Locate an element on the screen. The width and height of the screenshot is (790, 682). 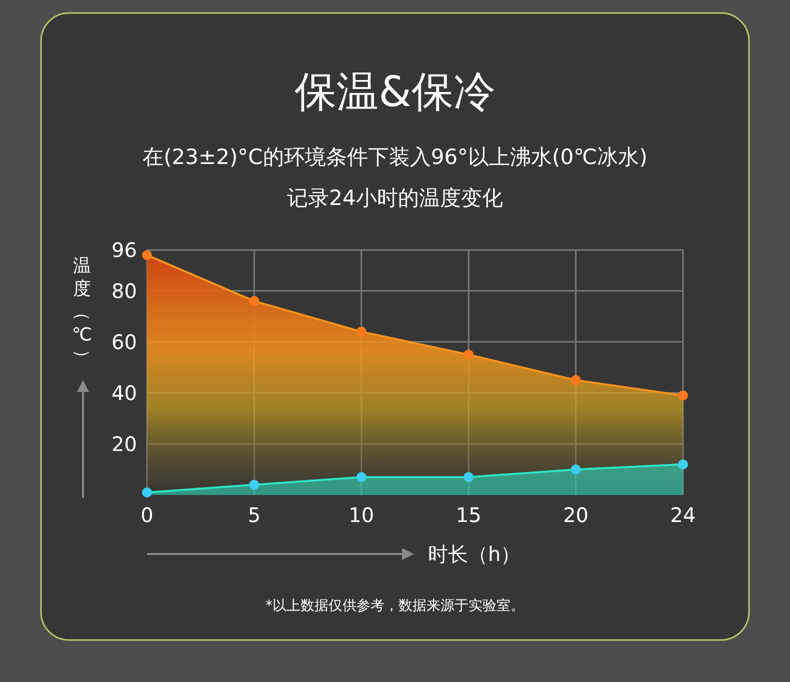
chart-title: 保温&保冷 is located at coordinates (395, 91).